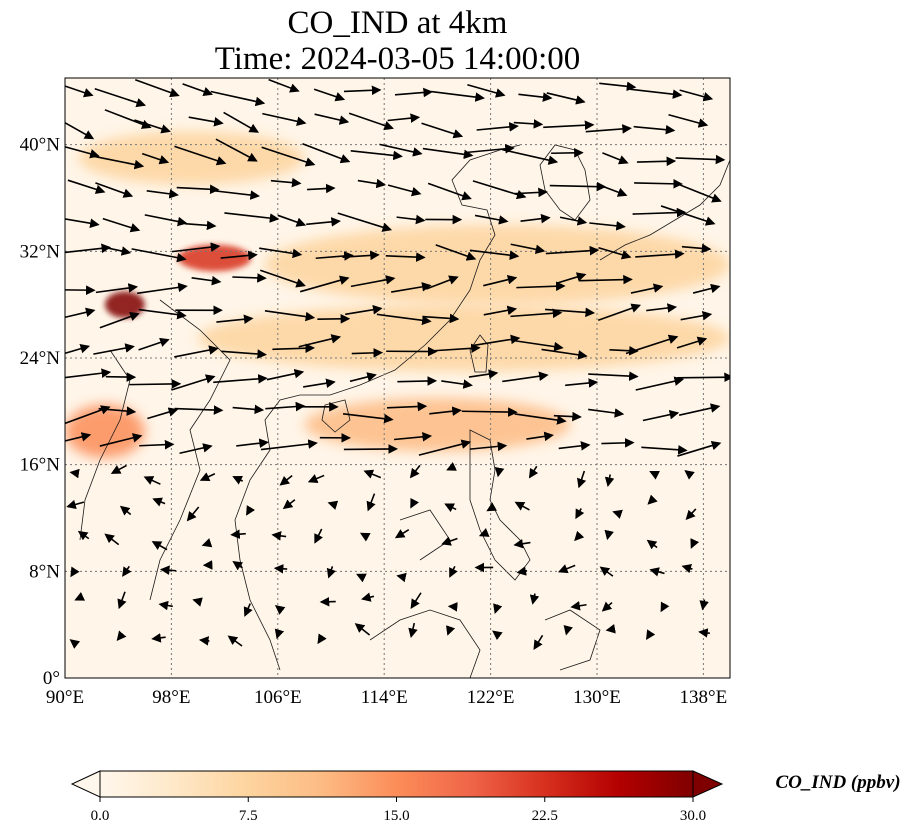 The height and width of the screenshot is (836, 915). Describe the element at coordinates (171, 697) in the screenshot. I see `lon-tick-label: 98°E` at that location.